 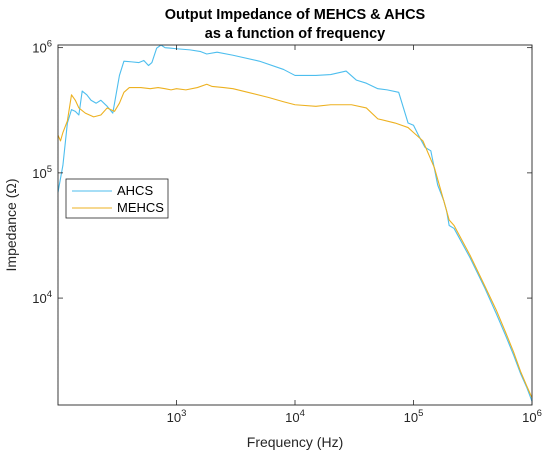 I want to click on legend-box, so click(x=117, y=198).